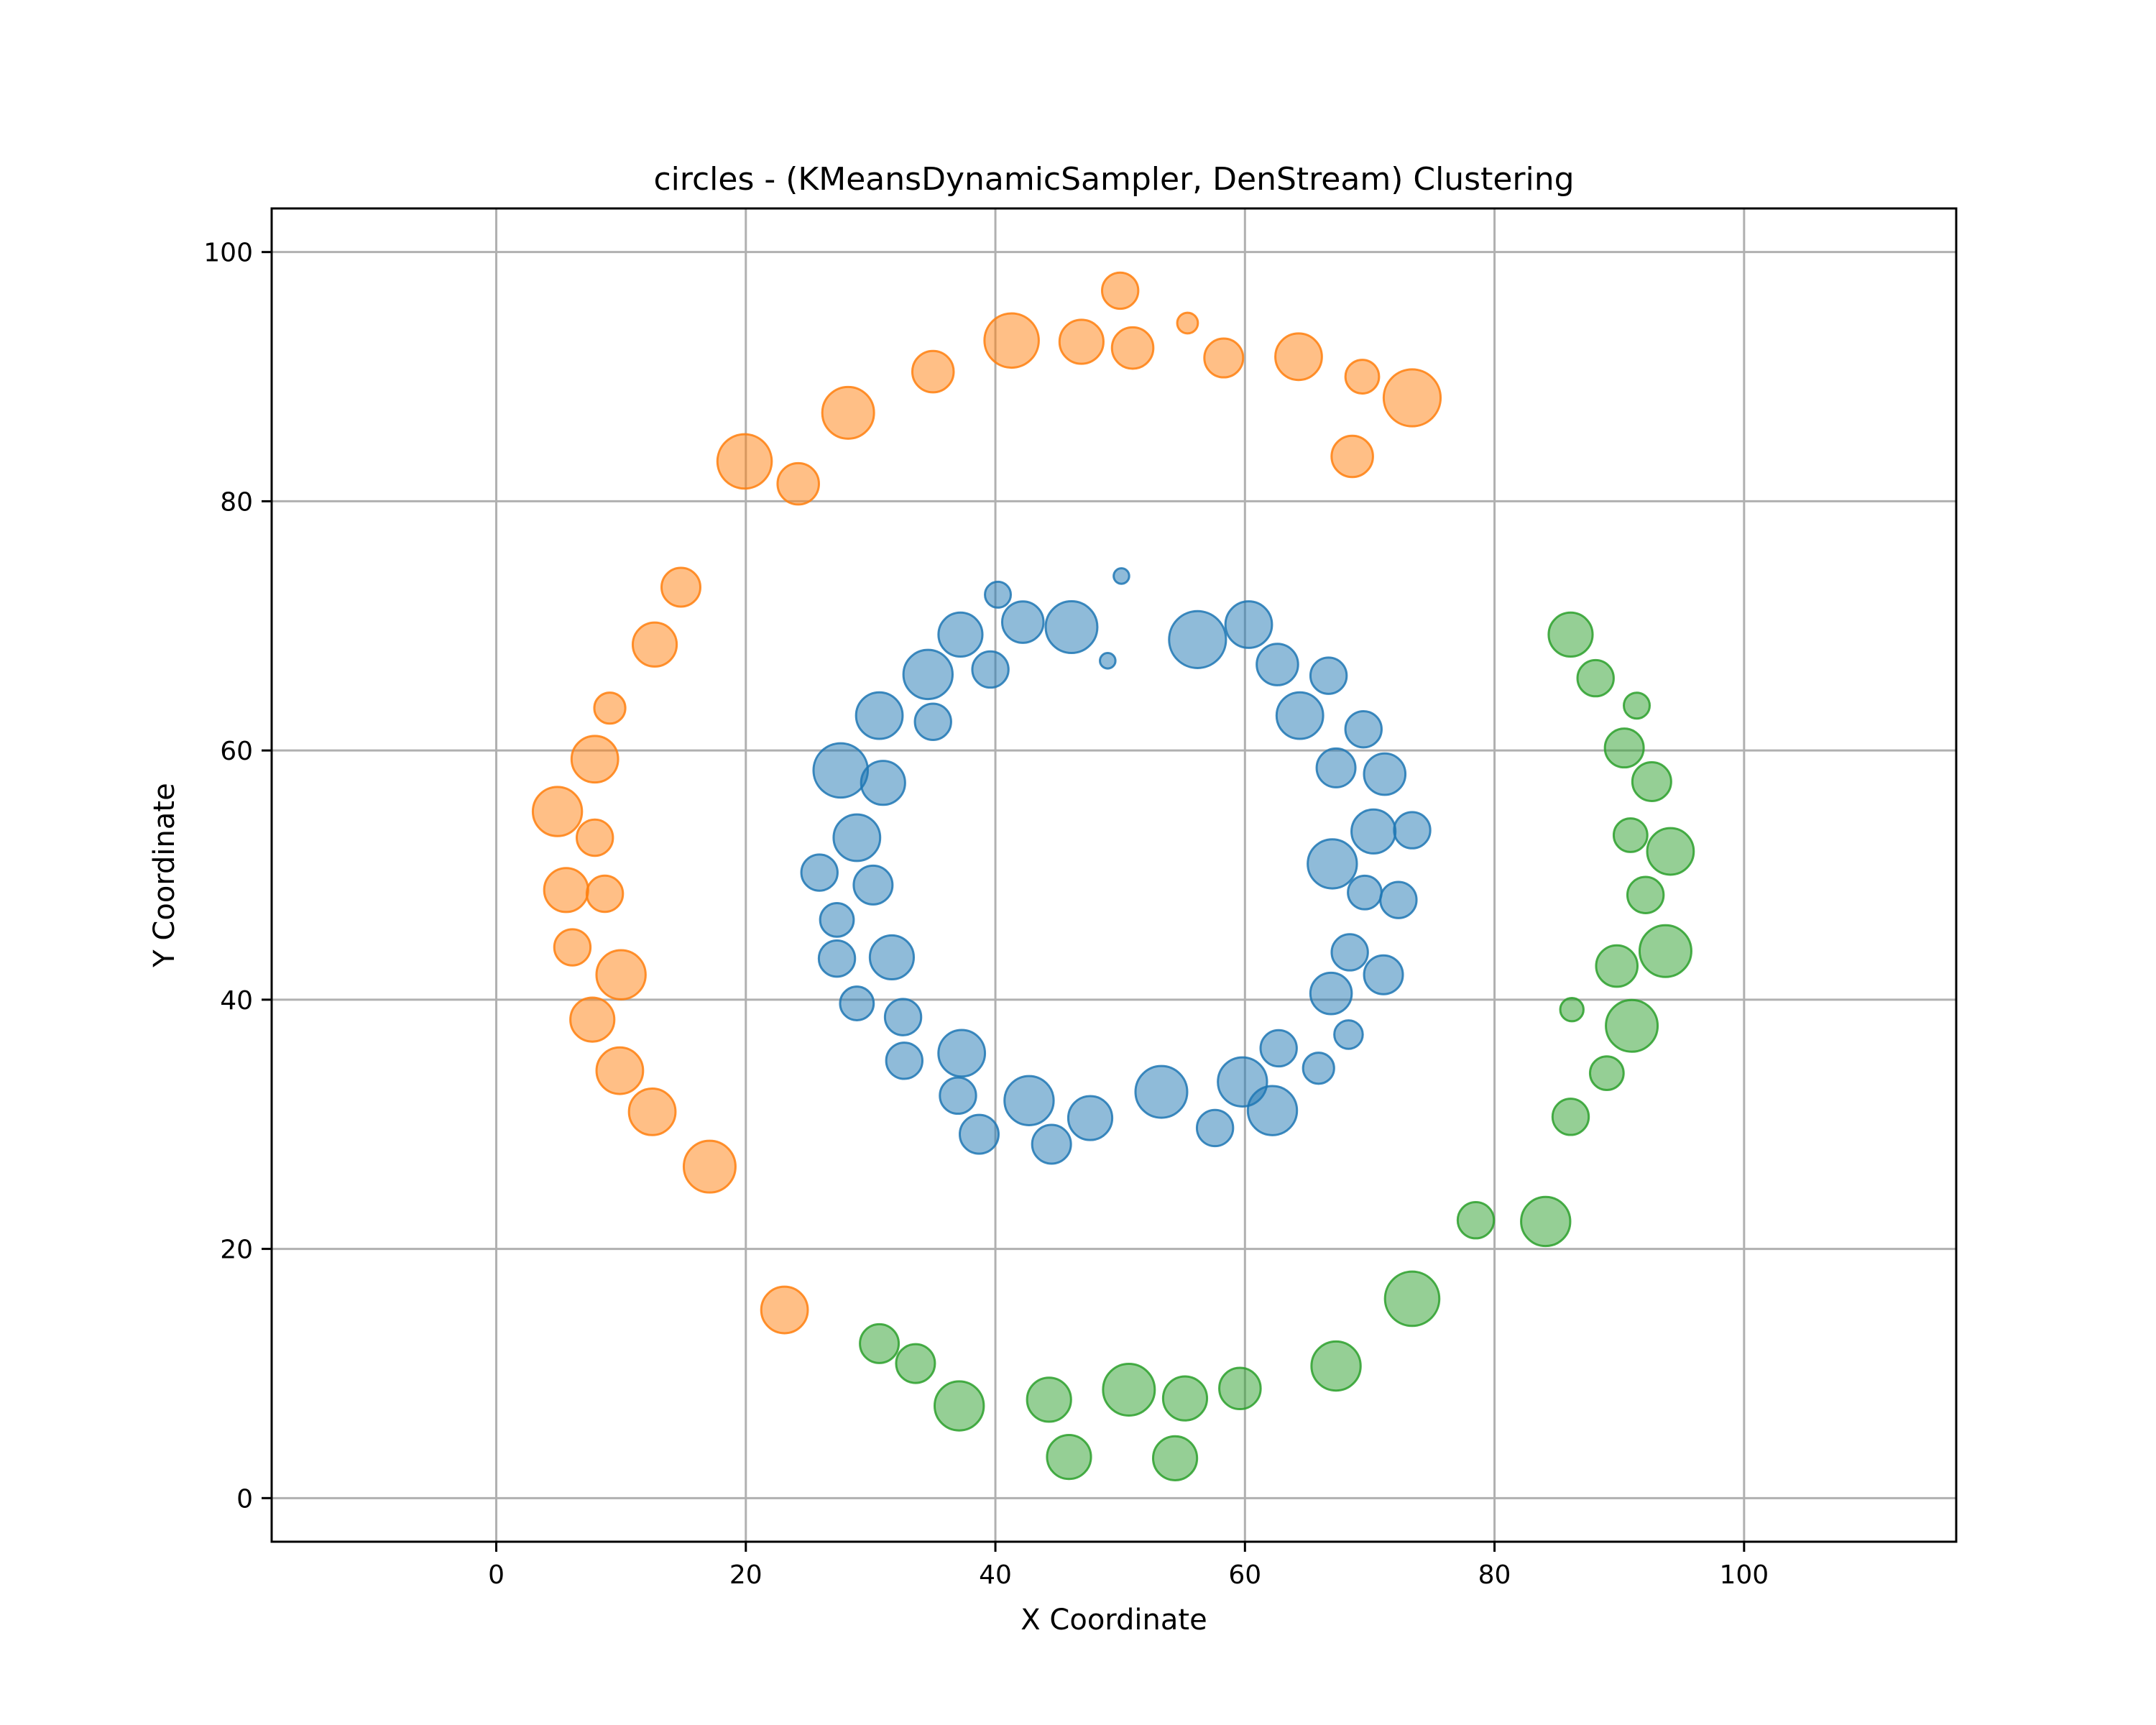 This screenshot has width=2156, height=1725. Describe the element at coordinates (244, 1499) in the screenshot. I see `y-tick-label: 0` at that location.